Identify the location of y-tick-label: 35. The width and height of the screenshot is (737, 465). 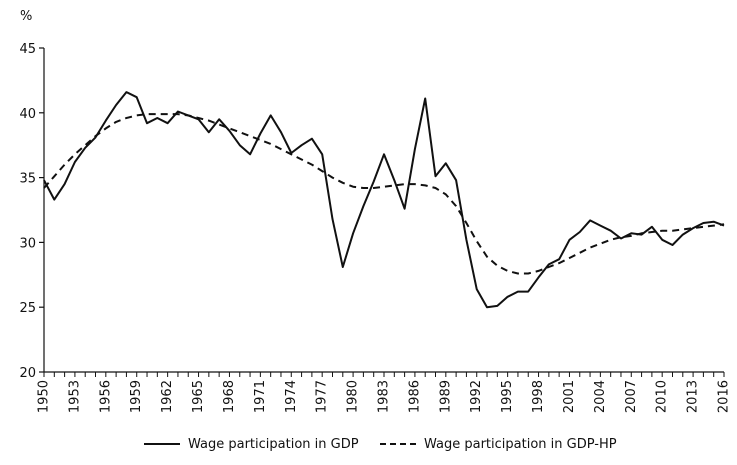
(27, 179).